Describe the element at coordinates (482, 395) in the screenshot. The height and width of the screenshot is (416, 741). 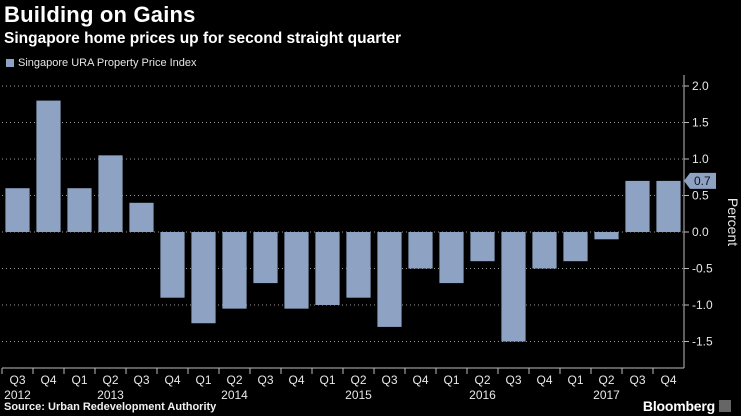
I see `x-year-label: 2016` at that location.